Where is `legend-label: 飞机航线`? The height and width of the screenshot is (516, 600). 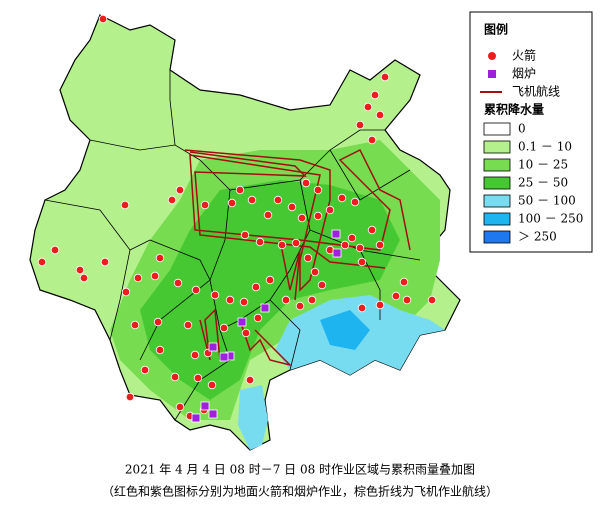 legend-label: 飞机航线 is located at coordinates (536, 91).